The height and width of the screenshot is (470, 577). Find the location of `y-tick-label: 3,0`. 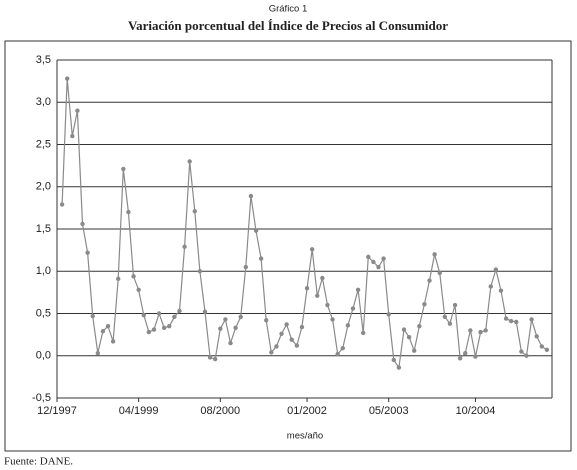

y-tick-label: 3,0 is located at coordinates (43, 102).